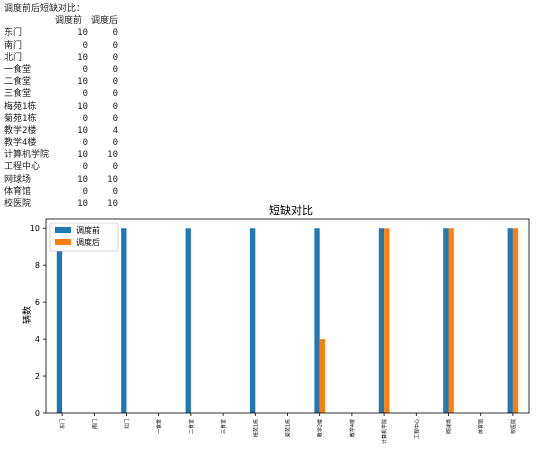  I want to click on console-row-name: 计算机学院, so click(27, 155).